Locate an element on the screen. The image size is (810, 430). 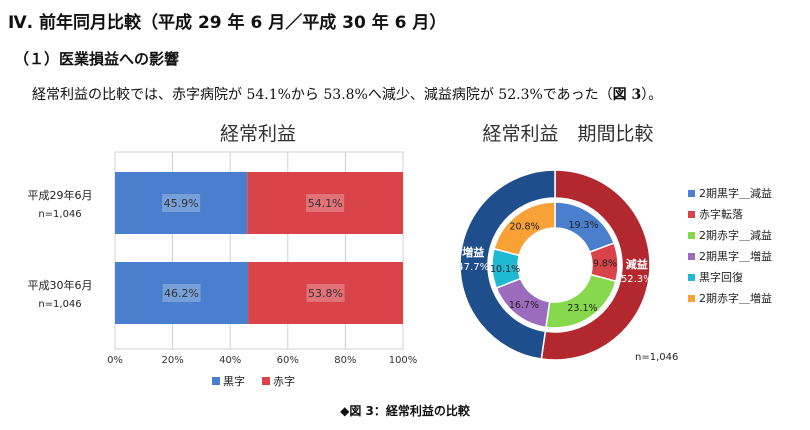
figure-reference: 図 3 is located at coordinates (627, 95).